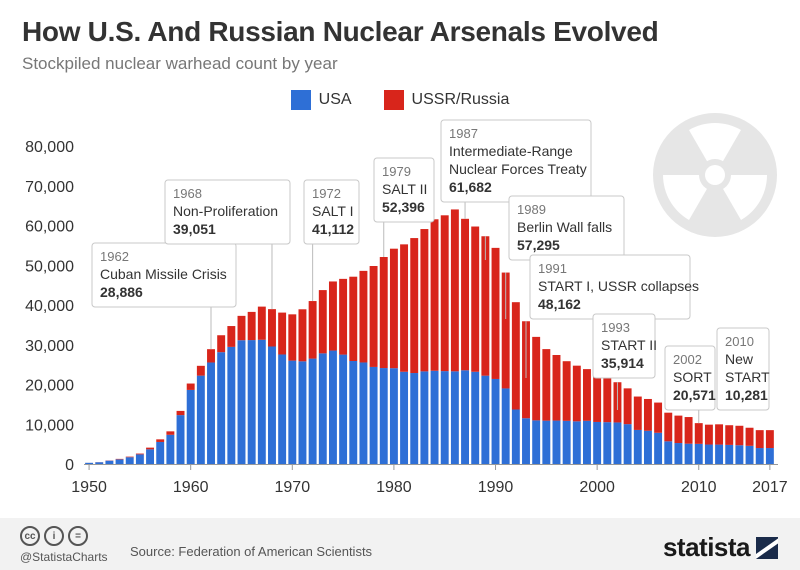 This screenshot has height=570, width=800. Describe the element at coordinates (746, 395) in the screenshot. I see `annotation-value: 10,281` at that location.